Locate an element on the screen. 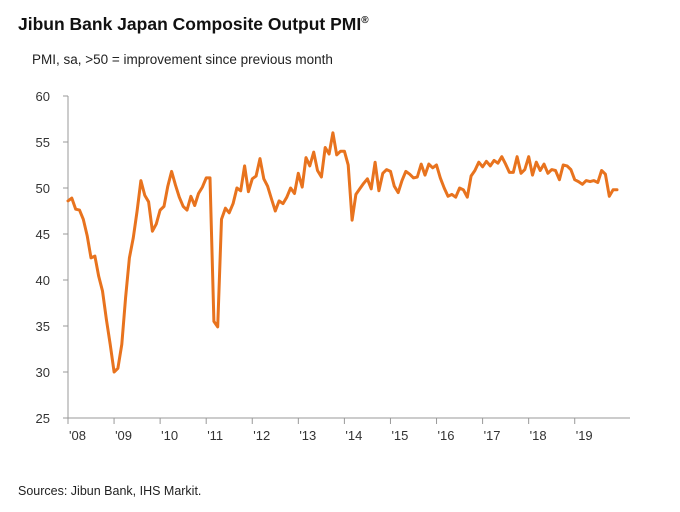 The image size is (680, 512). x-tick-label: '18 is located at coordinates (538, 435).